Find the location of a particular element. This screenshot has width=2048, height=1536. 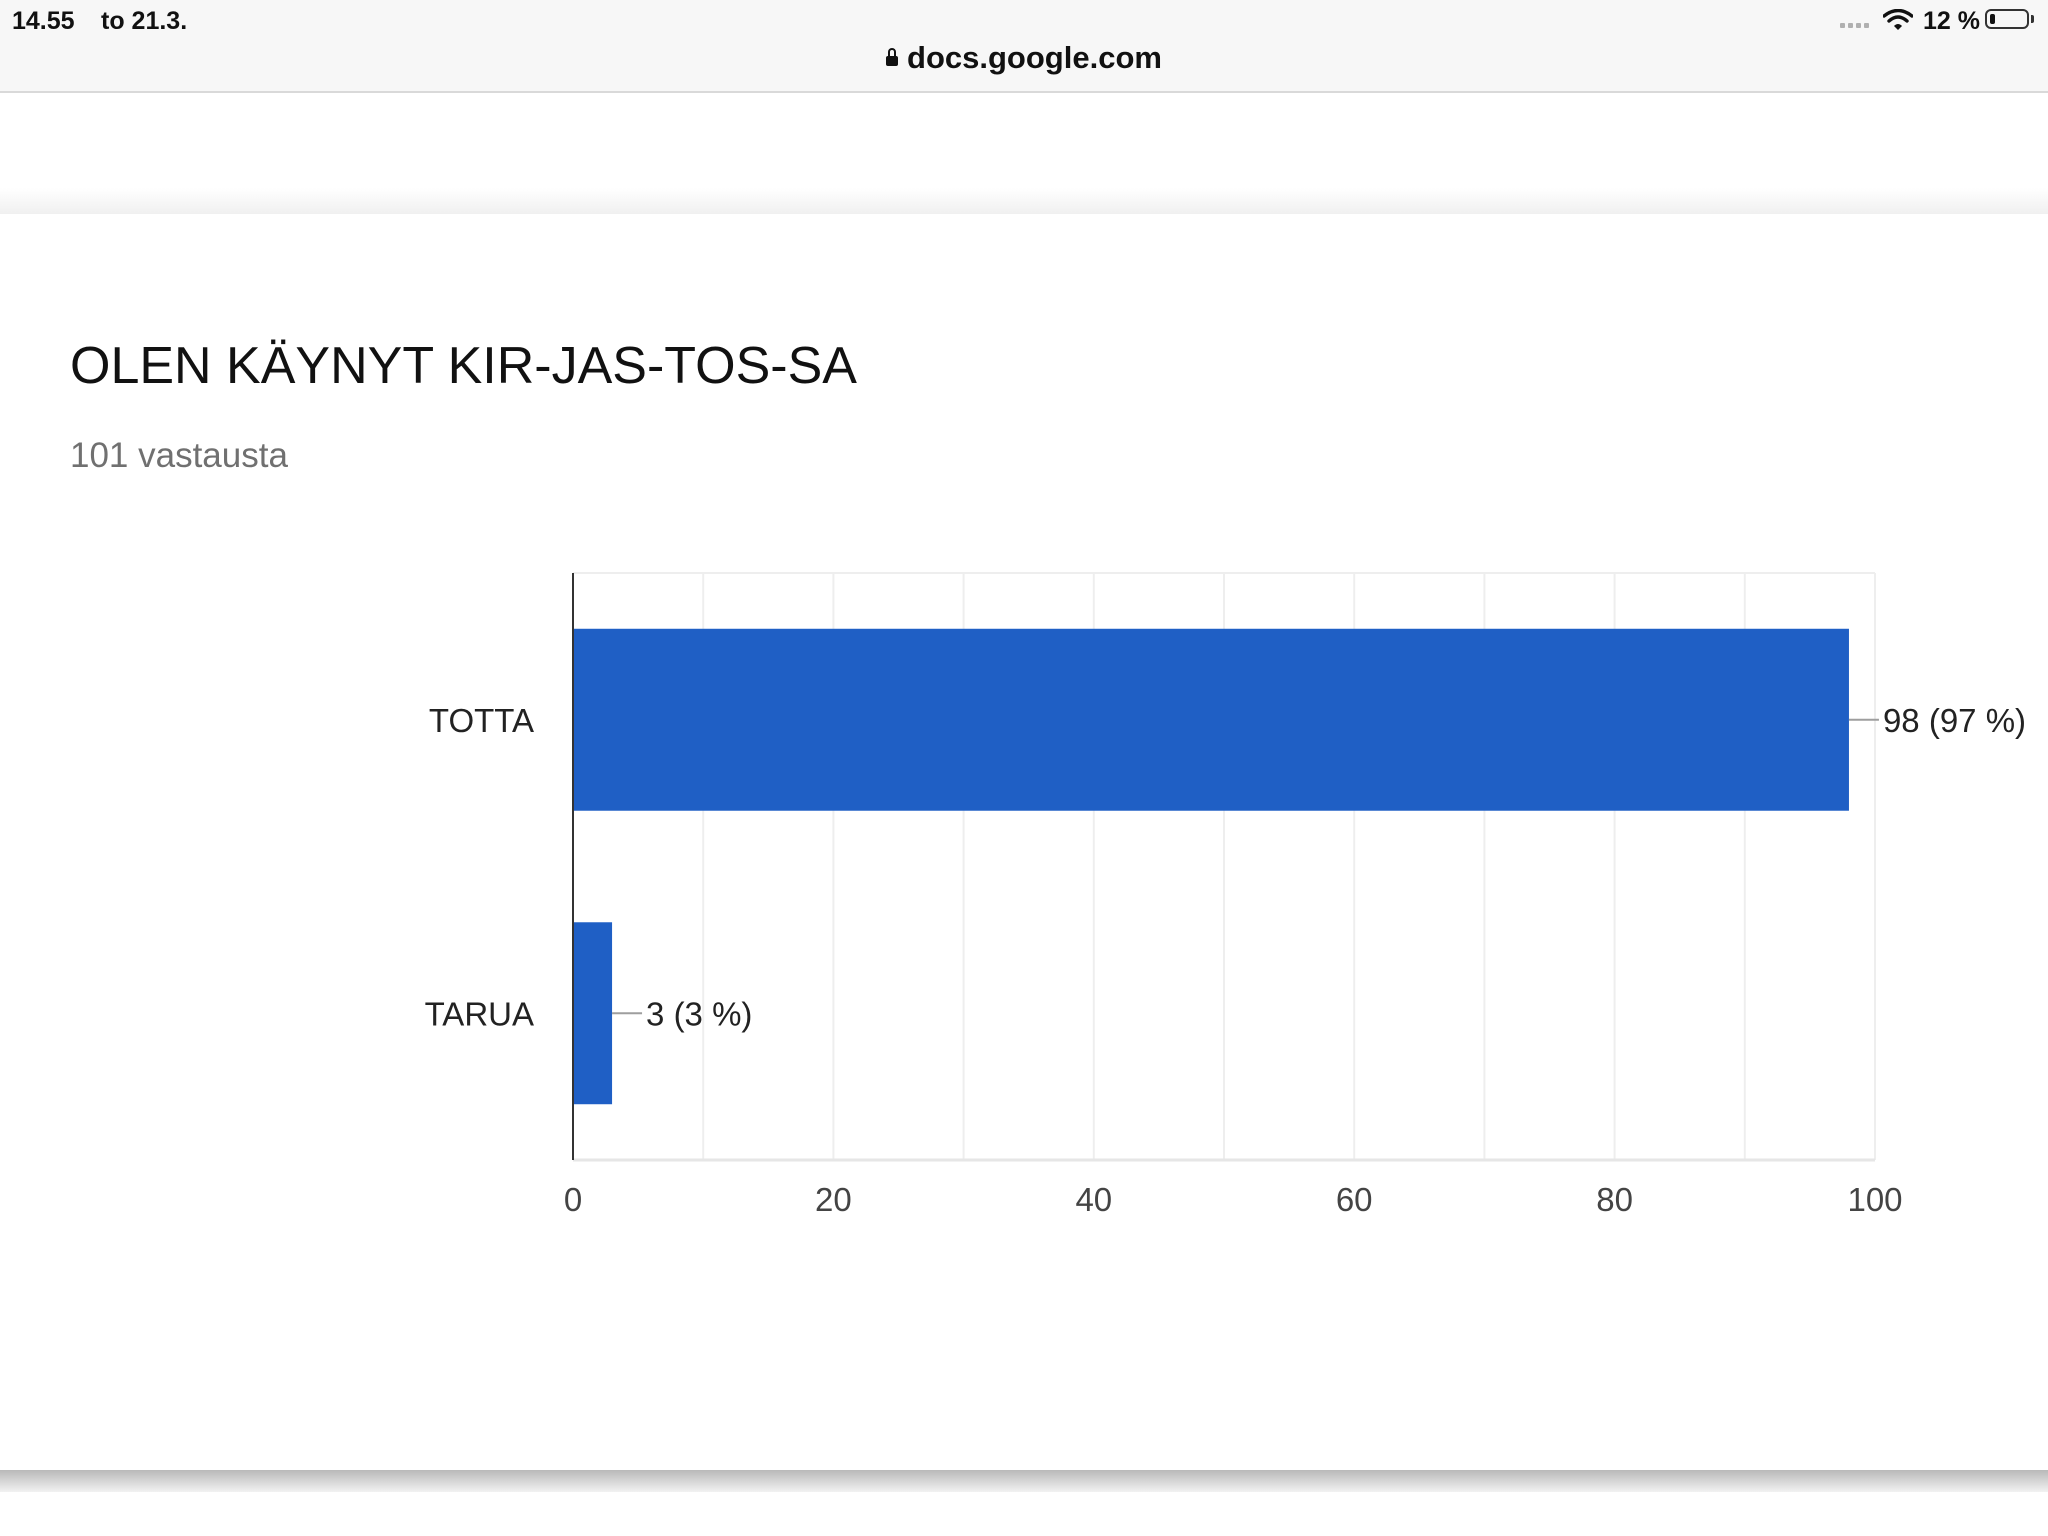

page-below-card is located at coordinates (1024, 1514).